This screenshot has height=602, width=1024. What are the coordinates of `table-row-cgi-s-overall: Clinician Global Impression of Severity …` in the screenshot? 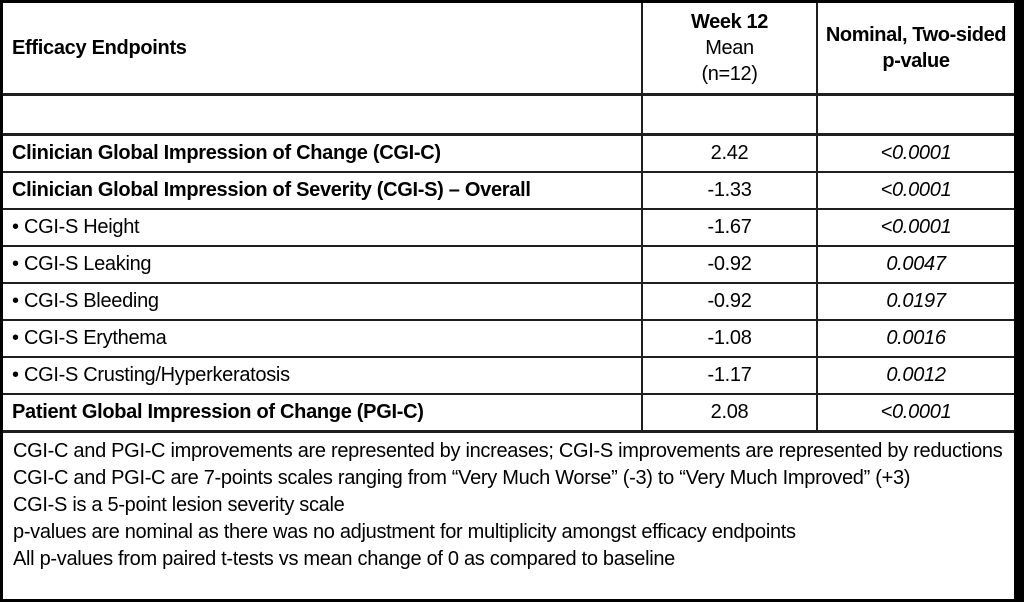 It's located at (508, 191).